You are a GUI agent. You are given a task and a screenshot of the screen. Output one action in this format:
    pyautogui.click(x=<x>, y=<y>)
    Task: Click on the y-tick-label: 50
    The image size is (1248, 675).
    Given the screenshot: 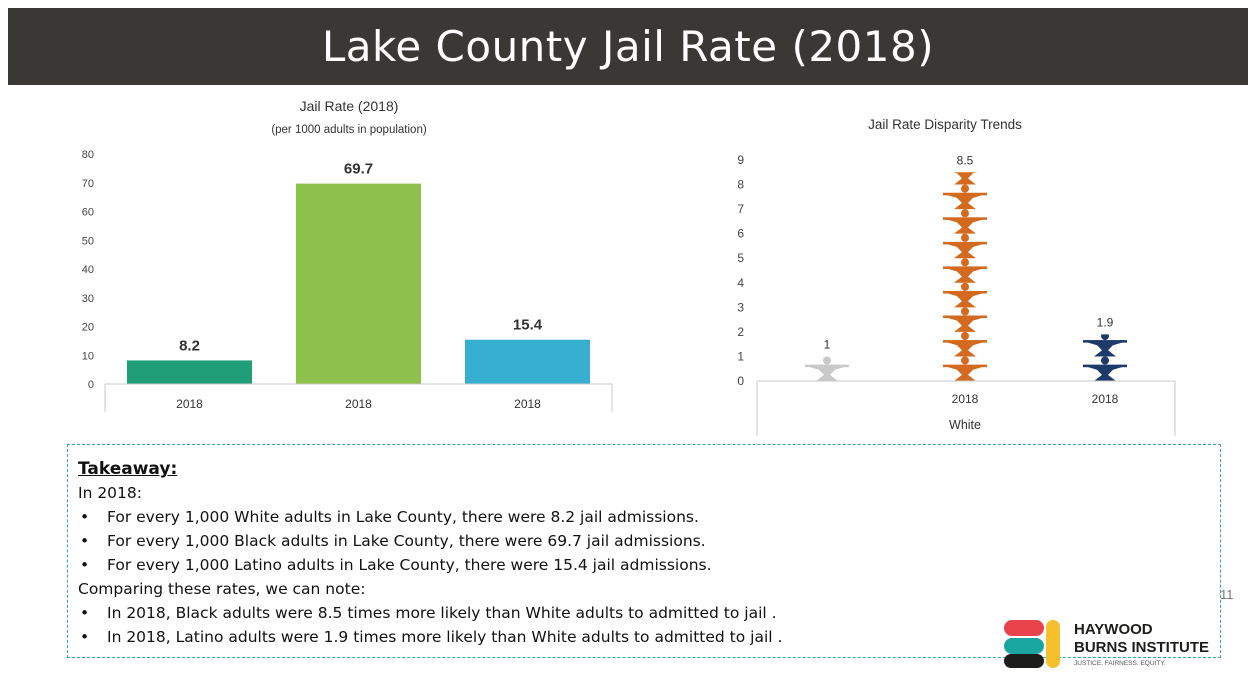 What is the action you would take?
    pyautogui.click(x=88, y=241)
    